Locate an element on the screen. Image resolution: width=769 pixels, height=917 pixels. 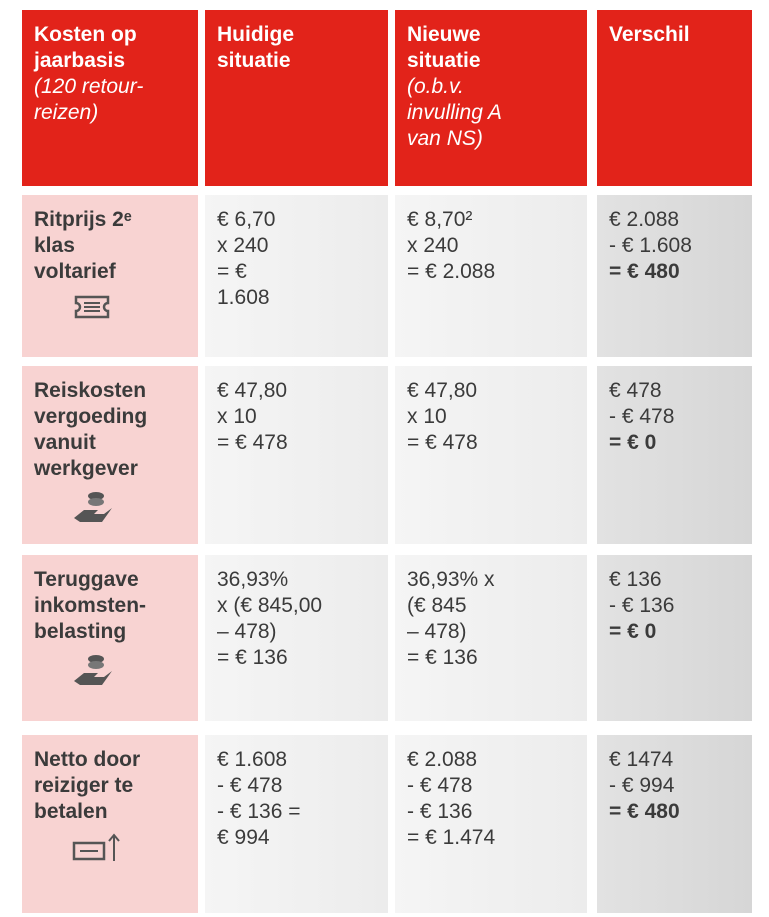
table-cell: 36,93% x (€ 845 – 478) = € 136 is located at coordinates (491, 638).